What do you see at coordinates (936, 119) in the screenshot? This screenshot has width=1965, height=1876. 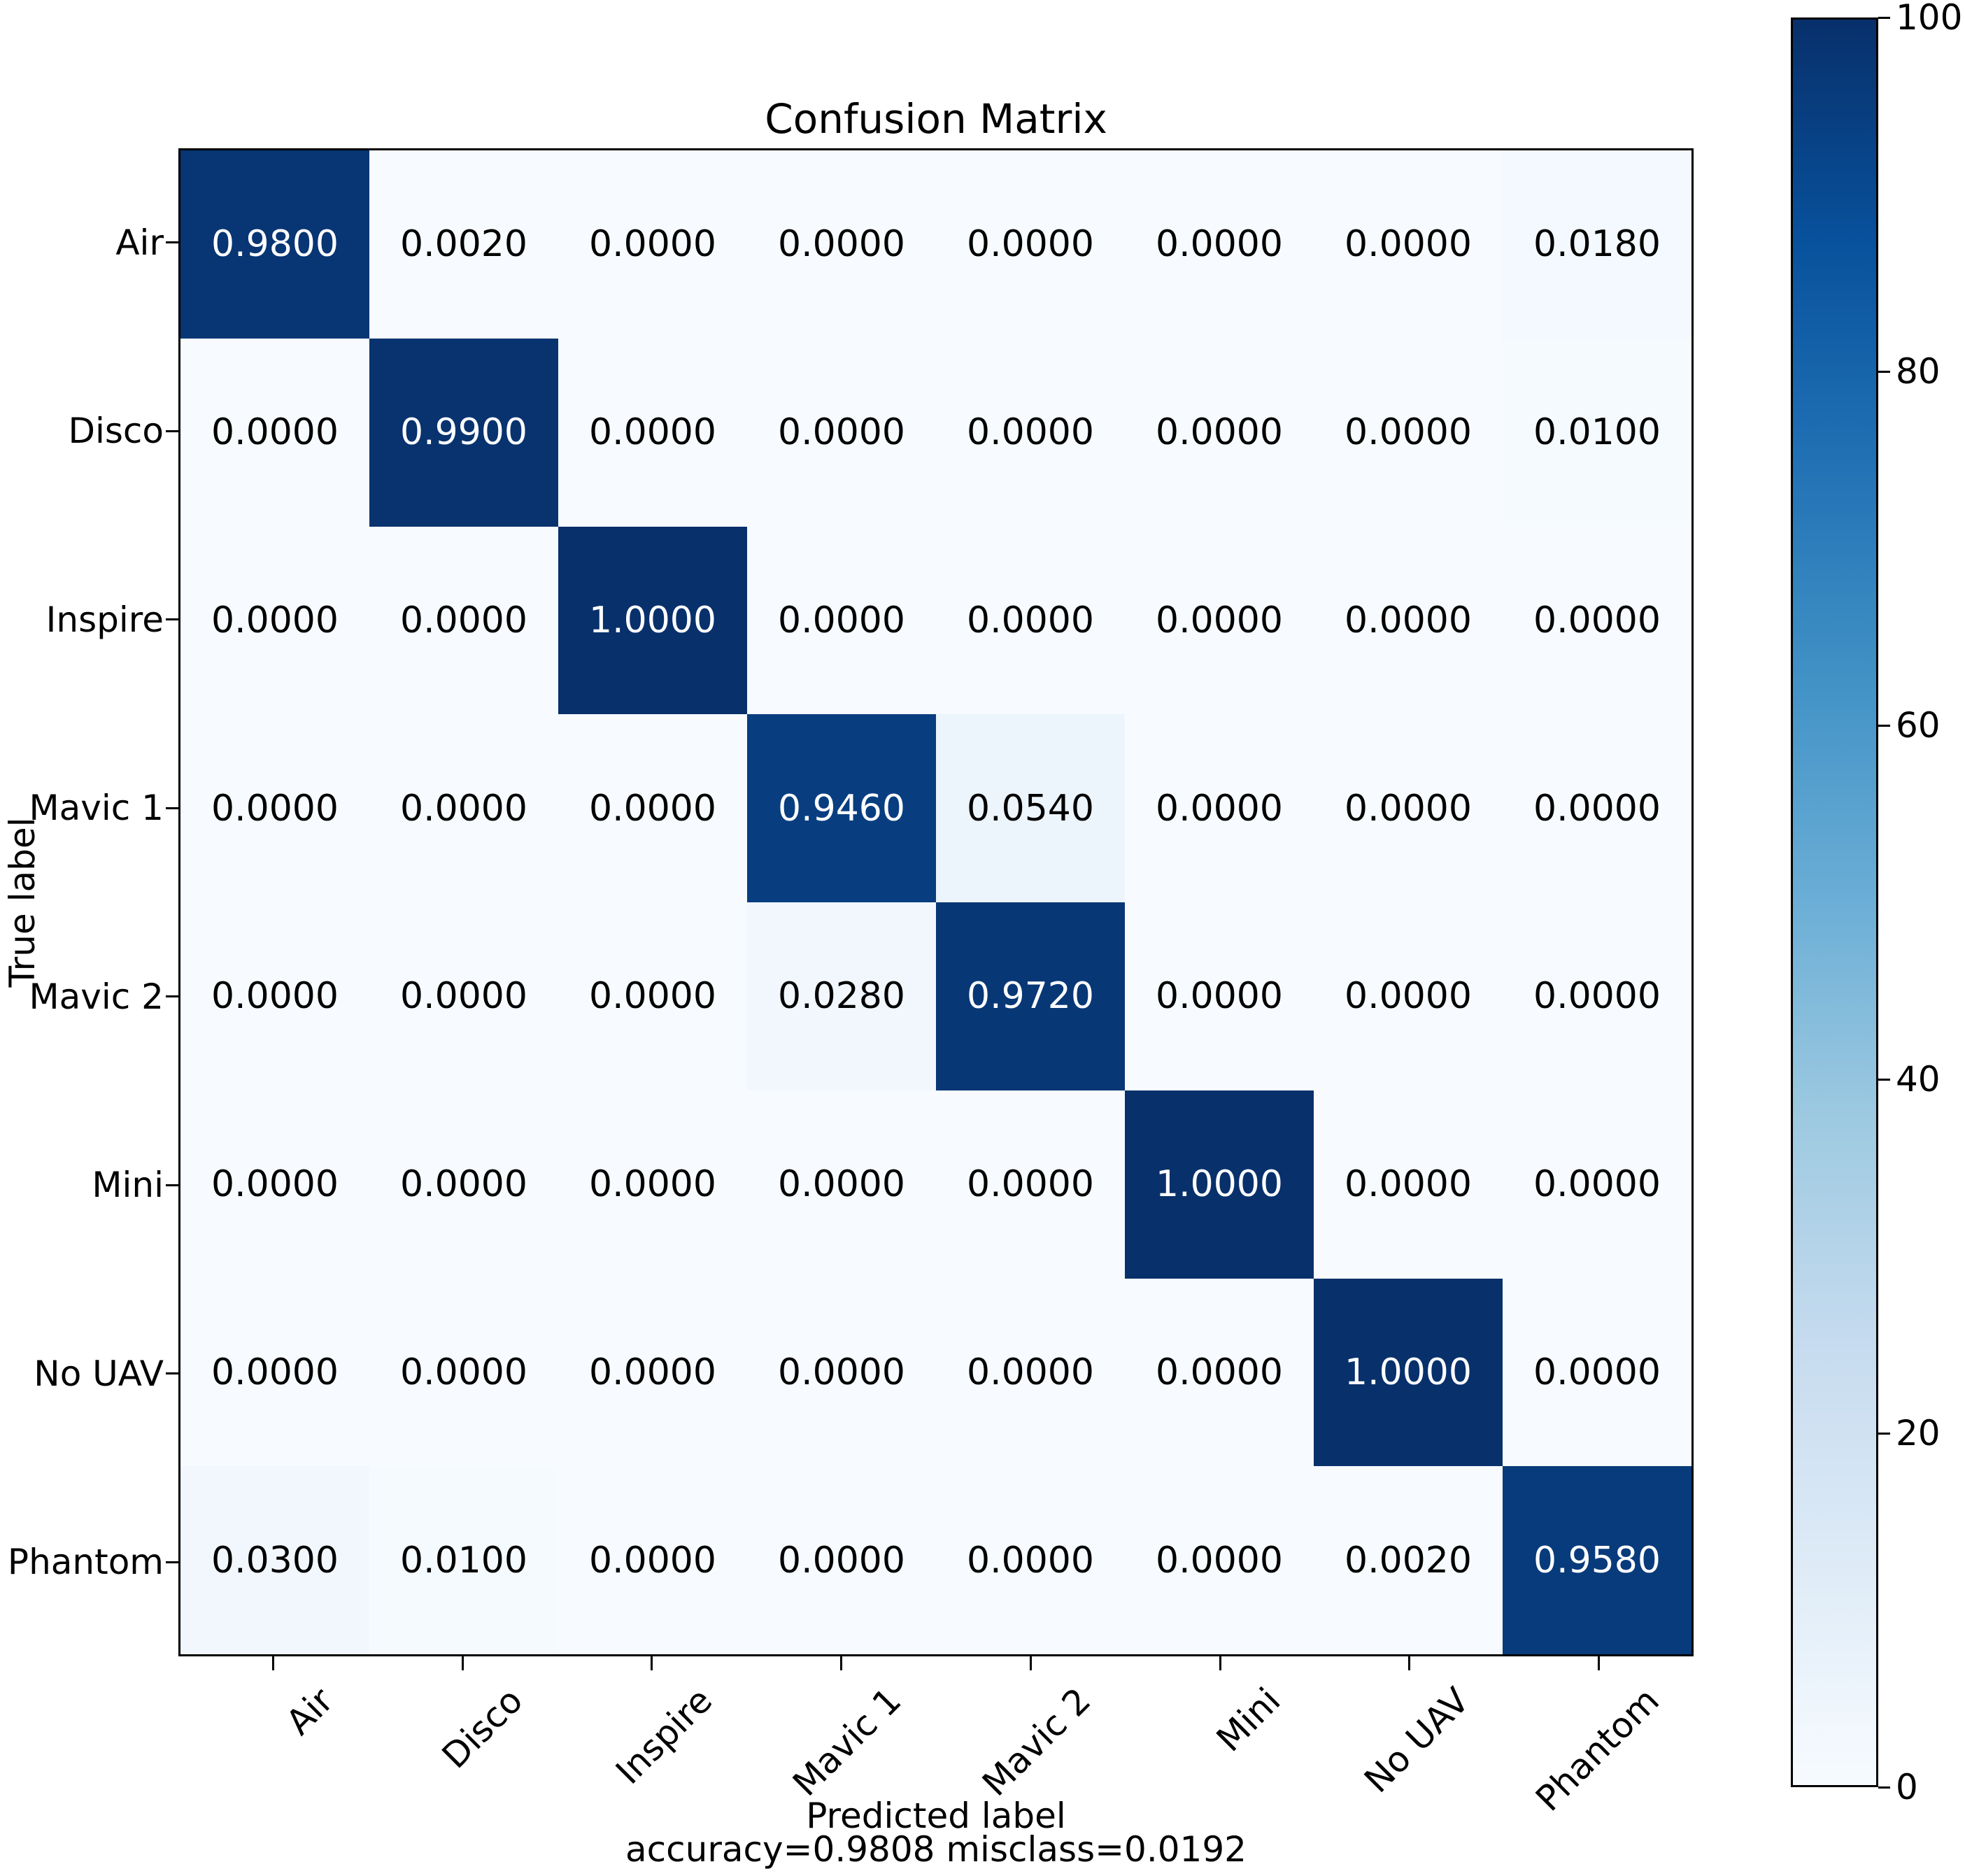 I see `chart-title: Confusion Matrix` at bounding box center [936, 119].